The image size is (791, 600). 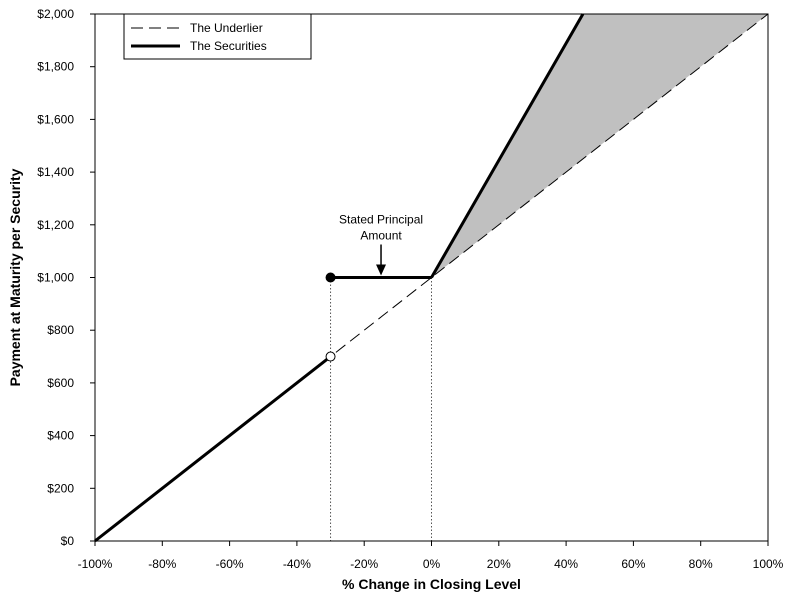 I want to click on x-tick-label-1: -80%, so click(x=162, y=564).